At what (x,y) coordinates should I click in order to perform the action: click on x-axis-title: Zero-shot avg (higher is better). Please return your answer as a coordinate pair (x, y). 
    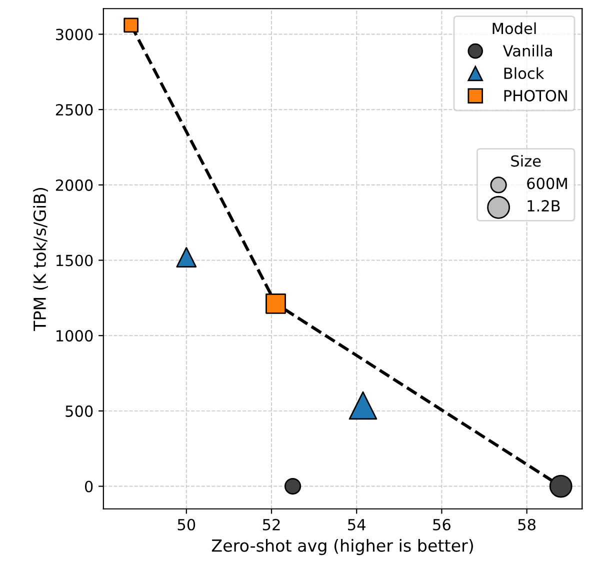
    Looking at the image, I should click on (342, 547).